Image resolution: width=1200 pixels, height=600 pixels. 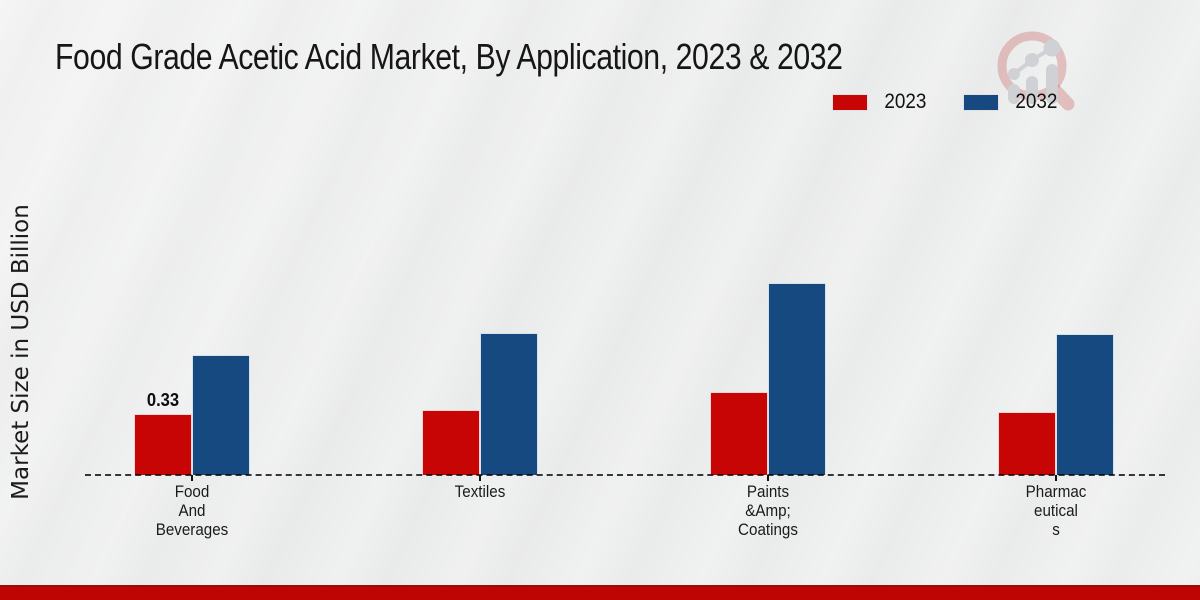 What do you see at coordinates (1011, 102) in the screenshot?
I see `legend-item-2032: 2032` at bounding box center [1011, 102].